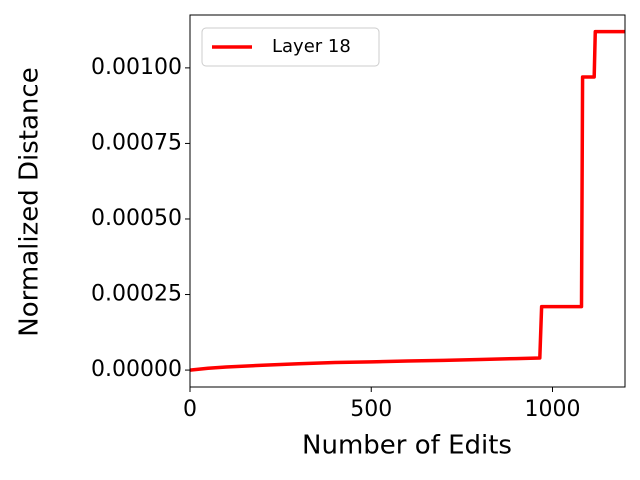 The height and width of the screenshot is (480, 640). What do you see at coordinates (190, 409) in the screenshot?
I see `x-tick-label: 0` at bounding box center [190, 409].